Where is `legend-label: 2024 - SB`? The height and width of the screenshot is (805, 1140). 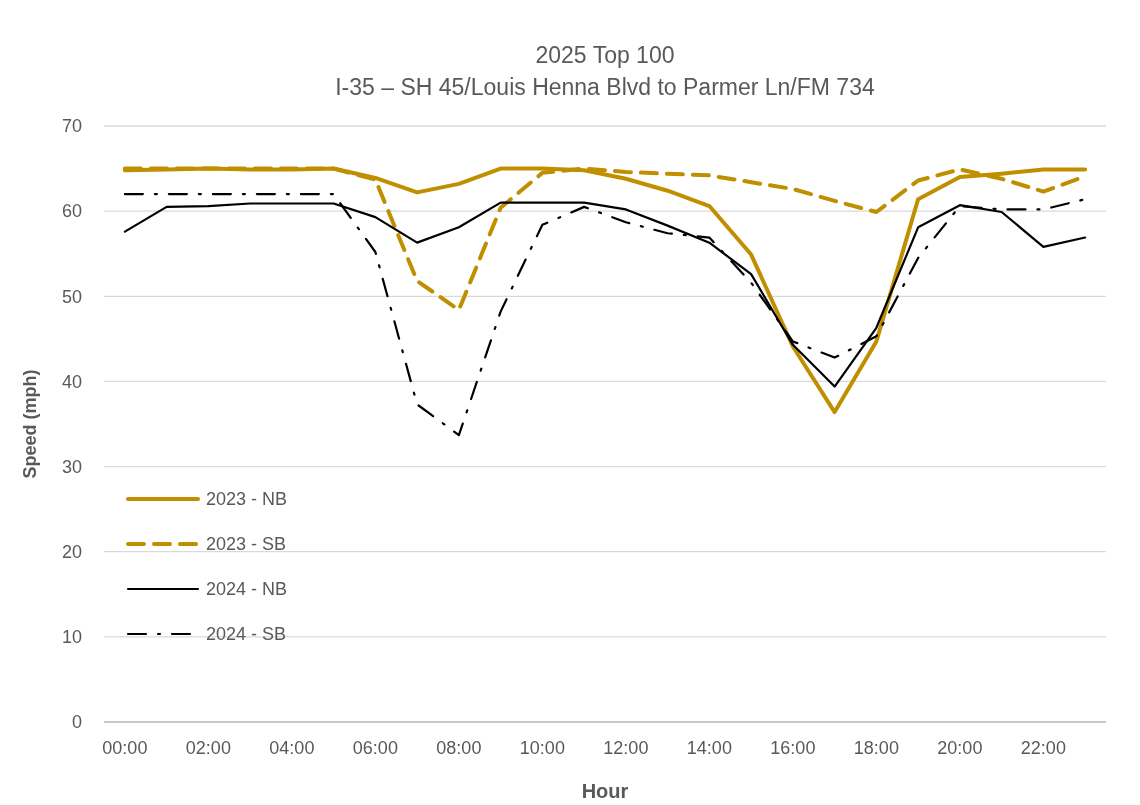 legend-label: 2024 - SB is located at coordinates (246, 634).